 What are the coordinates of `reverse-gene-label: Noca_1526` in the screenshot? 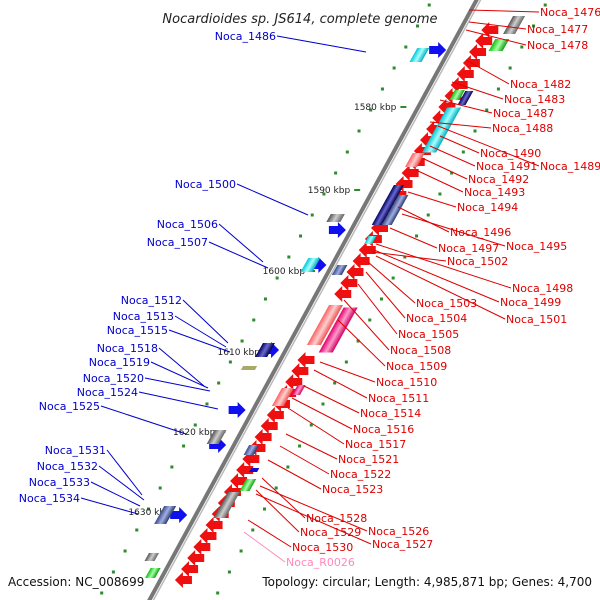 It's located at (398, 531).